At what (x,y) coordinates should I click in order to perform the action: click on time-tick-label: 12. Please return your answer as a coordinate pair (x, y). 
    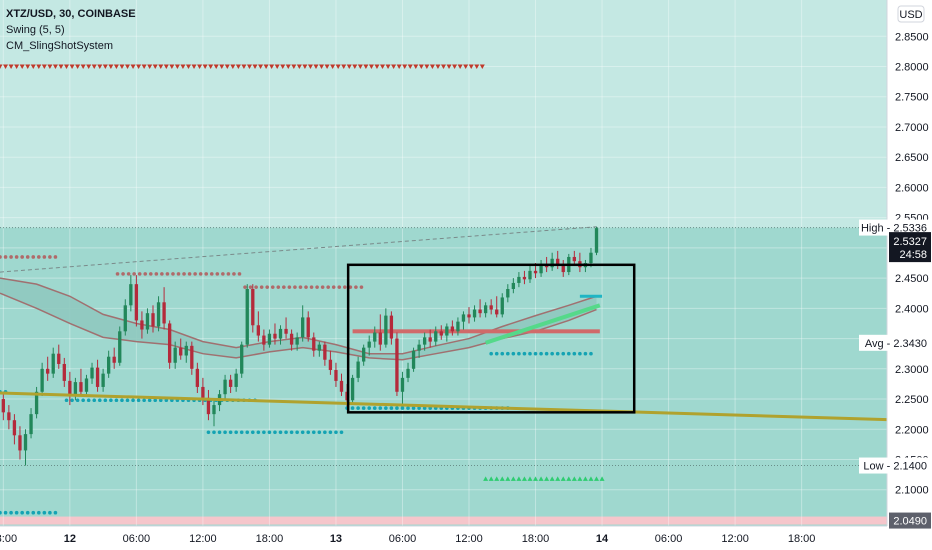
    Looking at the image, I should click on (70, 539).